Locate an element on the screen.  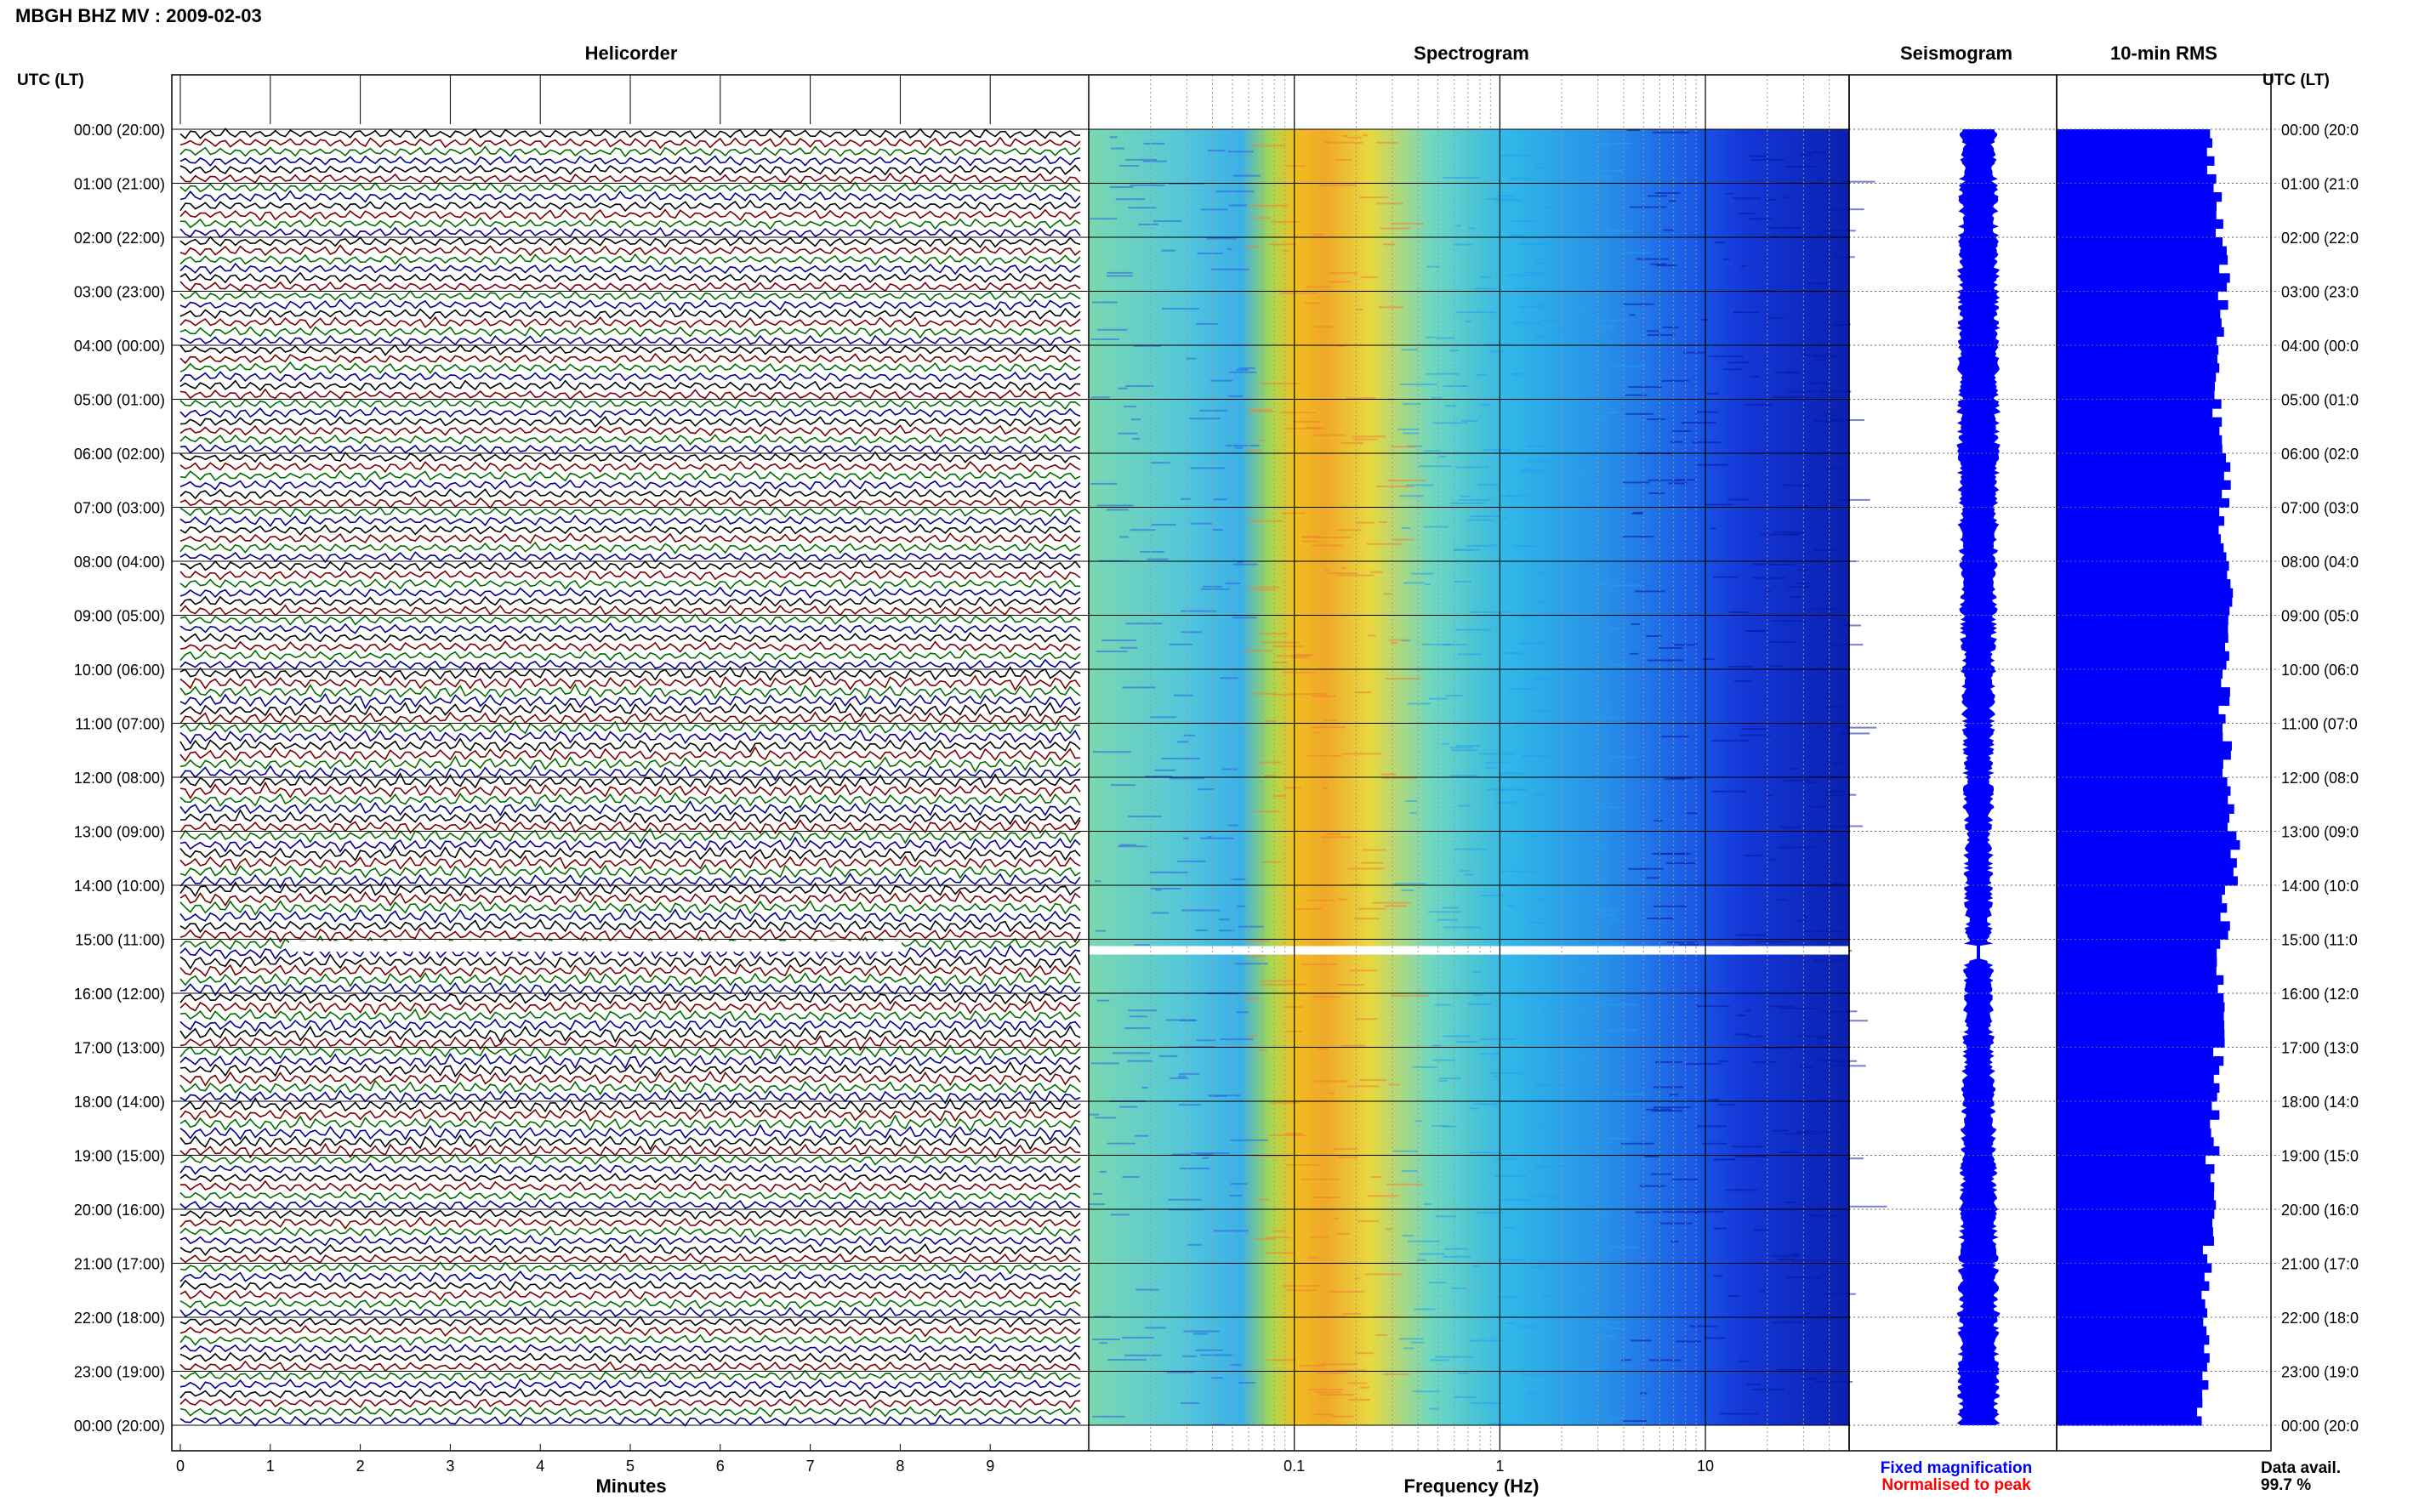
time-label-right: 23:00 (19:0 is located at coordinates (2320, 1372).